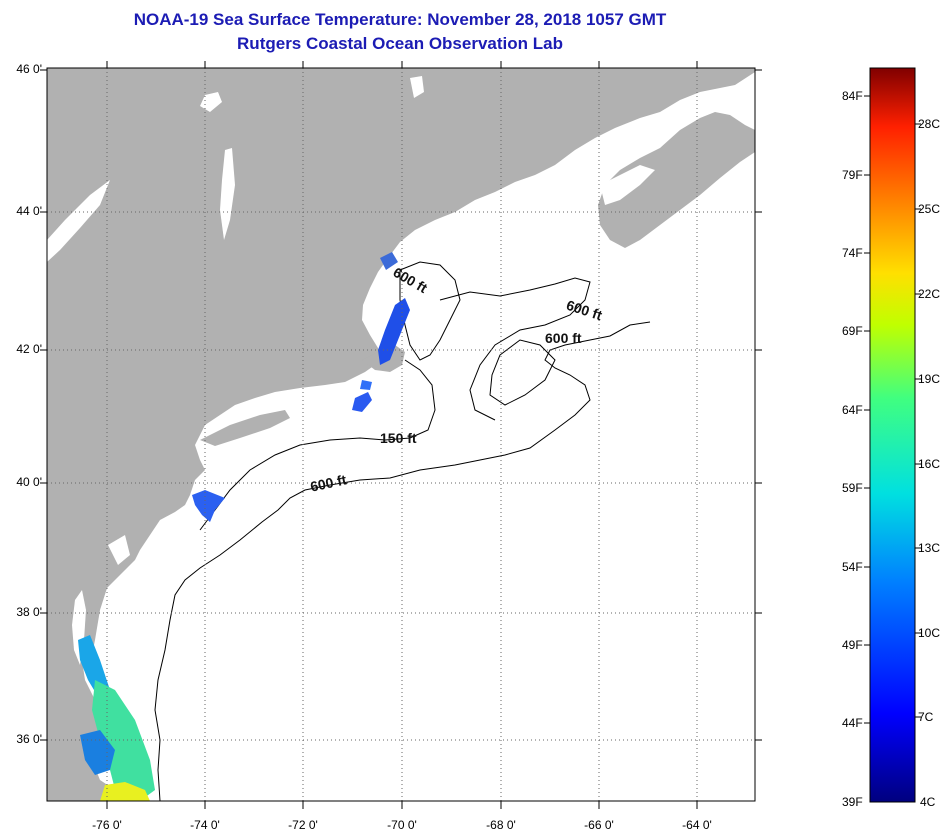 Image resolution: width=944 pixels, height=832 pixels. I want to click on lat-label-44: 44 0', so click(29, 211).